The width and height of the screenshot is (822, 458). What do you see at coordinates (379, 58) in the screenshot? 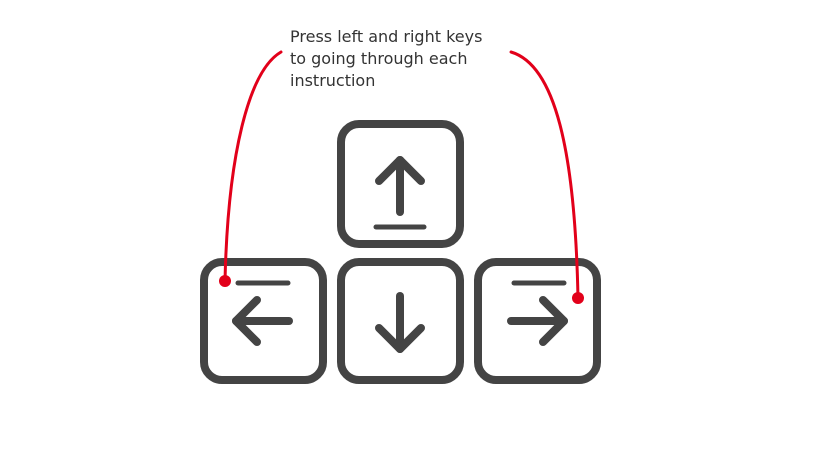
I see `instruction-line-2: to going through each` at bounding box center [379, 58].